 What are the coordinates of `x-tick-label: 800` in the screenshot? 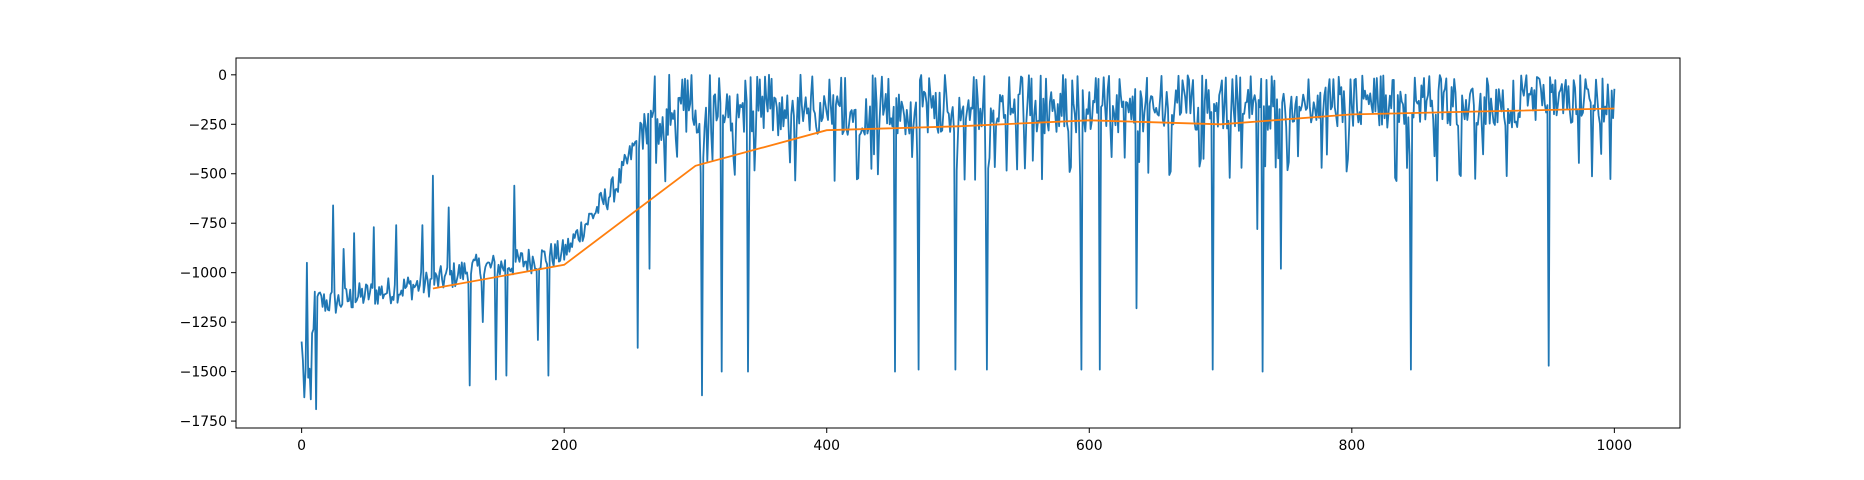 It's located at (1351, 446).